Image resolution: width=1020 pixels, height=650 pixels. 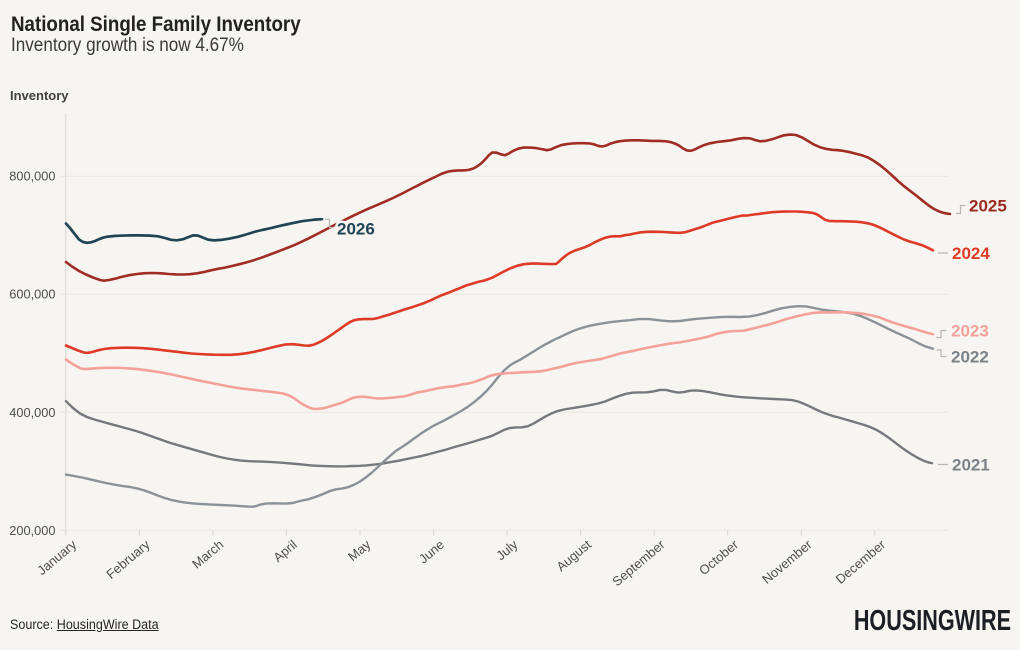 I want to click on svg-text: 2022, so click(x=970, y=357).